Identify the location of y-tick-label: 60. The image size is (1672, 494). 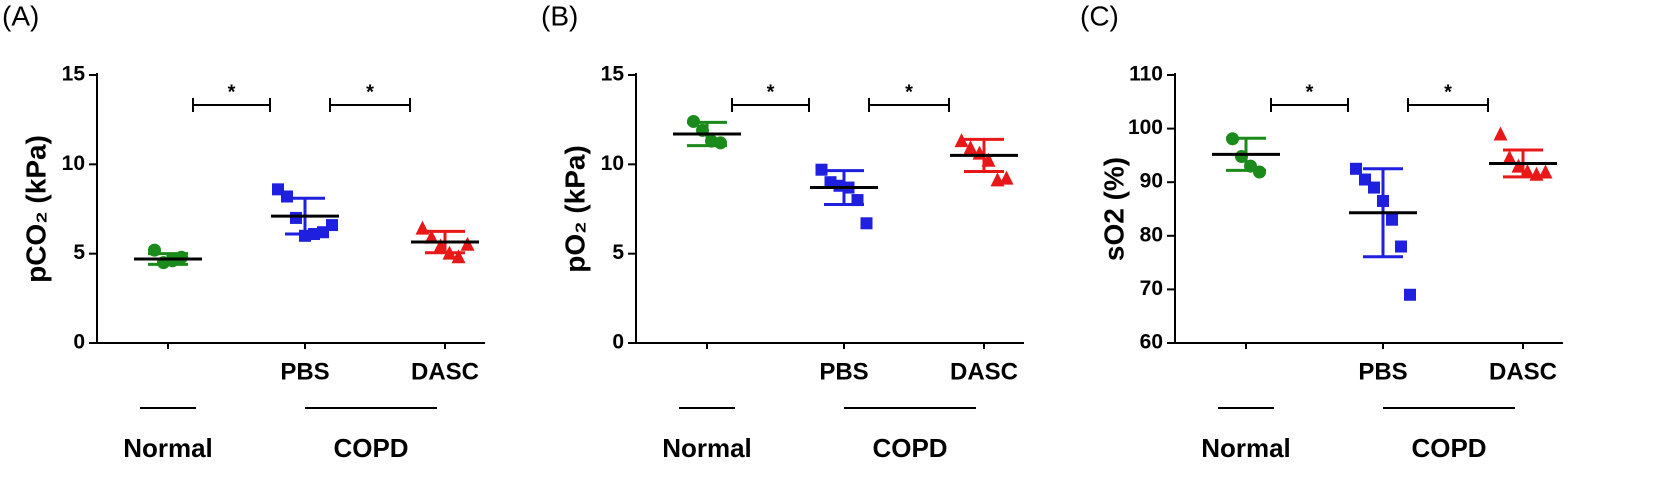
(1151, 342).